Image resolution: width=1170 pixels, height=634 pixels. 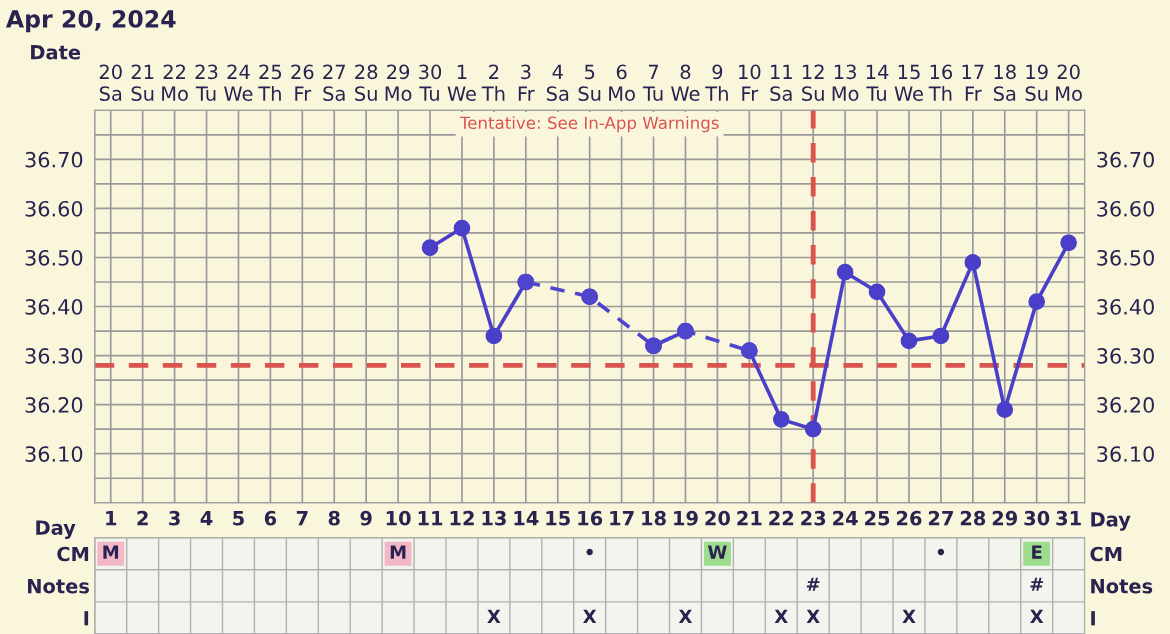 I want to click on x-tick-label: 25 Th, so click(x=270, y=82).